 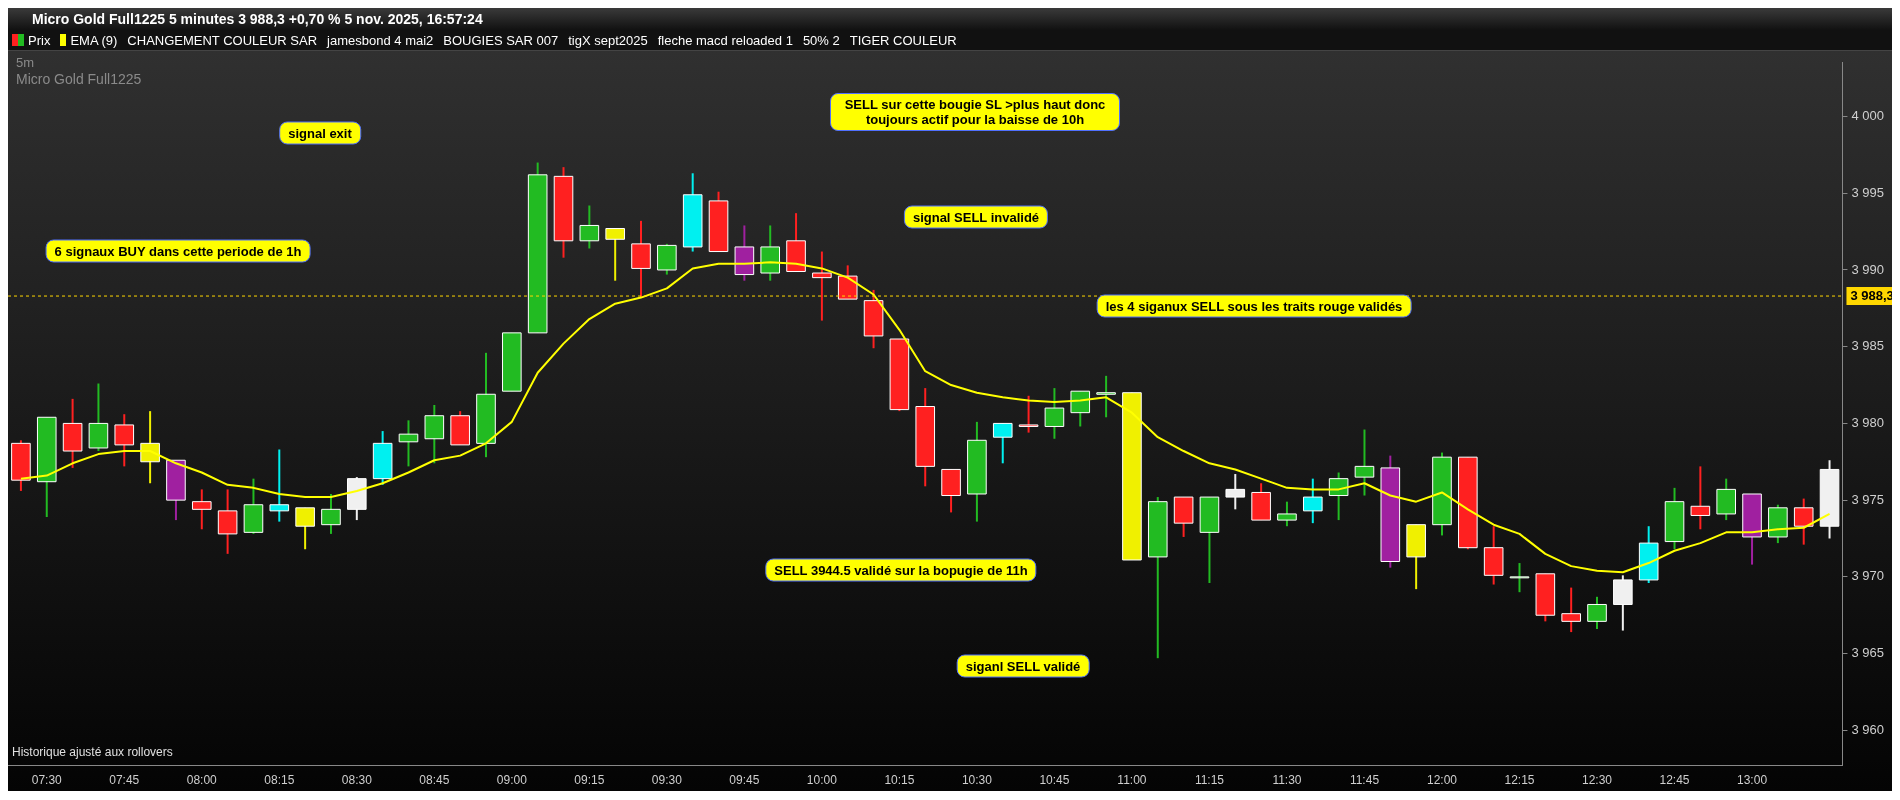 What do you see at coordinates (39, 40) in the screenshot?
I see `legend-label: Prix` at bounding box center [39, 40].